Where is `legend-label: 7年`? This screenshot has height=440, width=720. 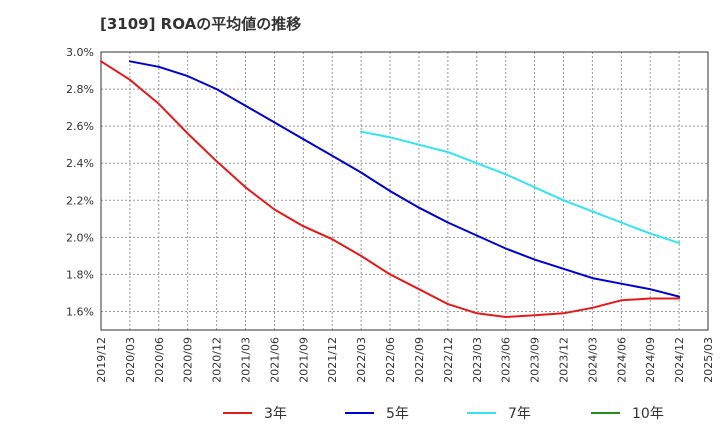
legend-label: 7年 is located at coordinates (519, 414).